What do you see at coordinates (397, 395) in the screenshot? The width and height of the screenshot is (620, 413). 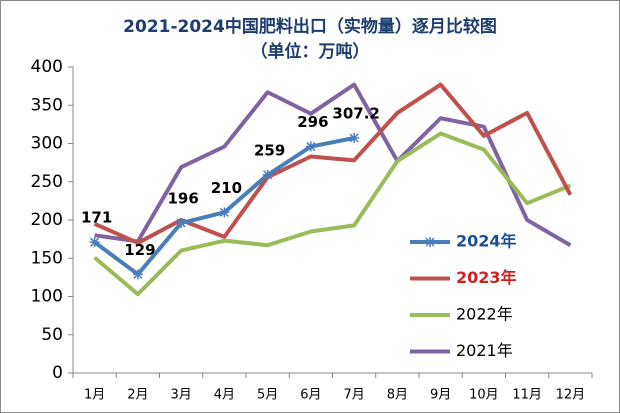 I see `x-tick-label: 8月` at bounding box center [397, 395].